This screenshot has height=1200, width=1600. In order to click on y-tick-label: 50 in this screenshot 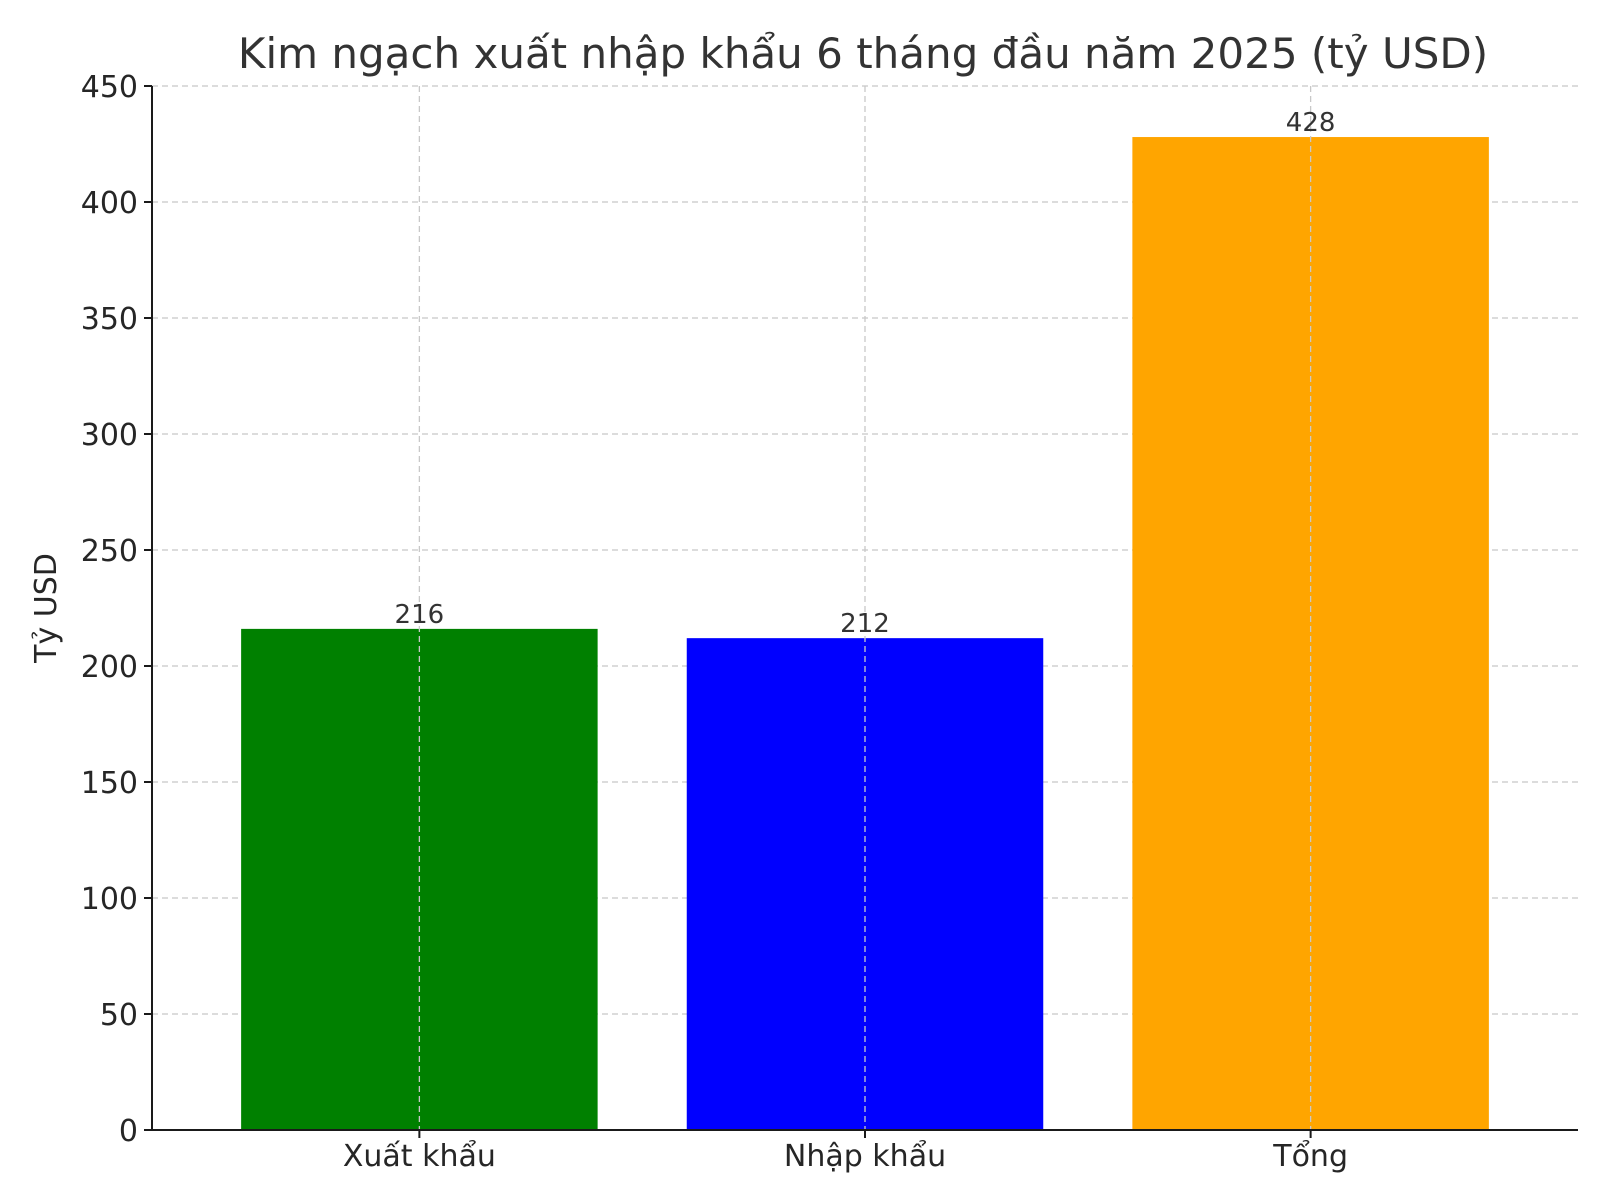, I will do `click(119, 1015)`.